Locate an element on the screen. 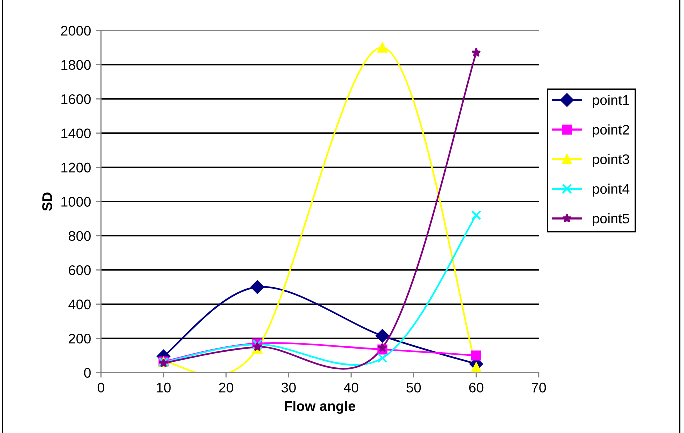 The image size is (684, 433). y-tick-label: 600 is located at coordinates (80, 271).